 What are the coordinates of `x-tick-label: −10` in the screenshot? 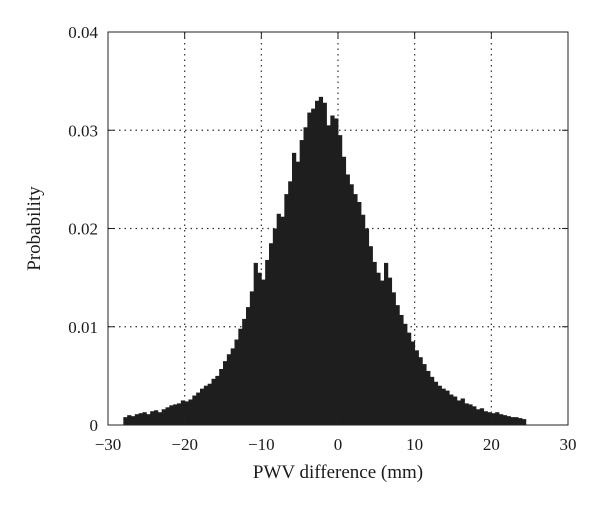 It's located at (261, 444).